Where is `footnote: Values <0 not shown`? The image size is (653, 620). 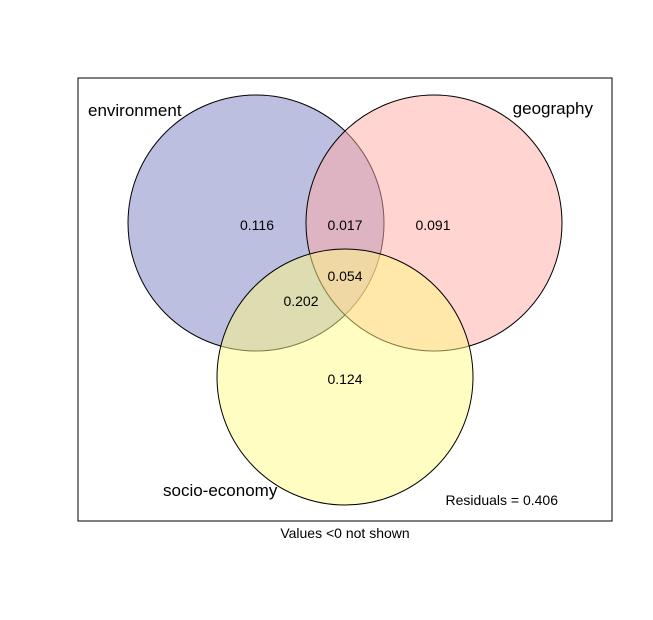 footnote: Values <0 not shown is located at coordinates (344, 533).